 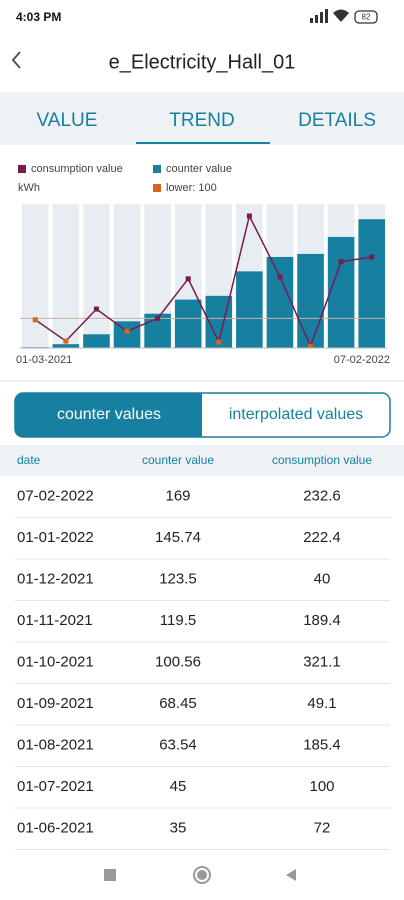 What do you see at coordinates (29, 460) in the screenshot?
I see `column-header: date` at bounding box center [29, 460].